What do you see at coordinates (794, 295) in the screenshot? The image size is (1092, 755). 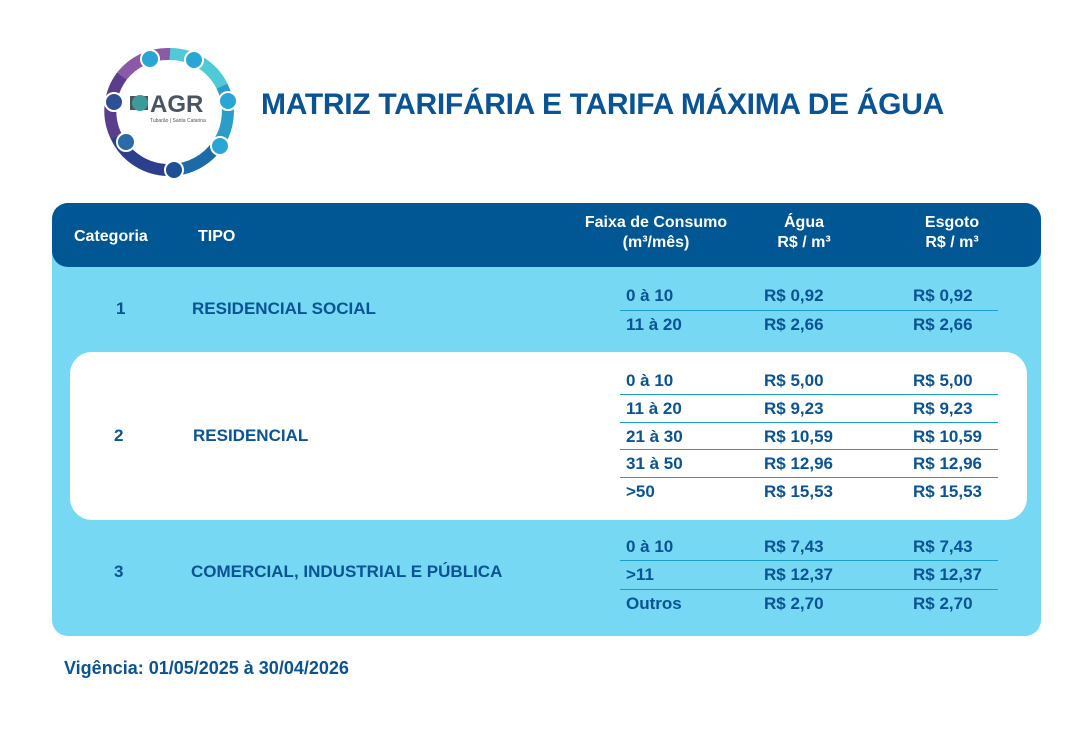 I see `agua-value: R$ 0,92` at bounding box center [794, 295].